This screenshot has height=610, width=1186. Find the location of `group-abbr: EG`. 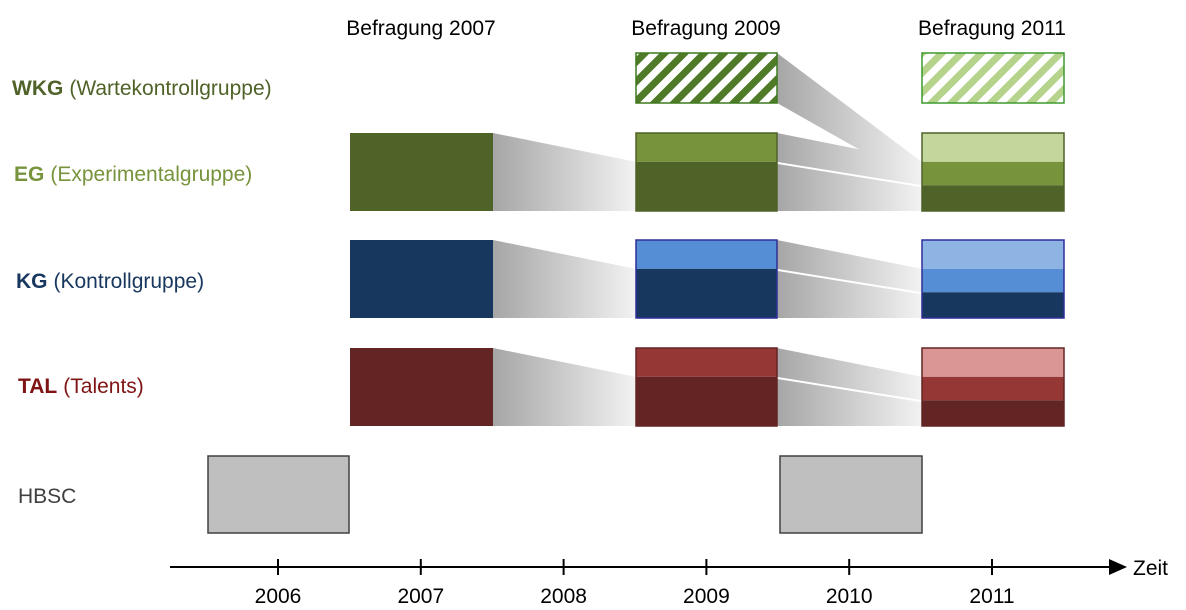

group-abbr: EG is located at coordinates (29, 174).